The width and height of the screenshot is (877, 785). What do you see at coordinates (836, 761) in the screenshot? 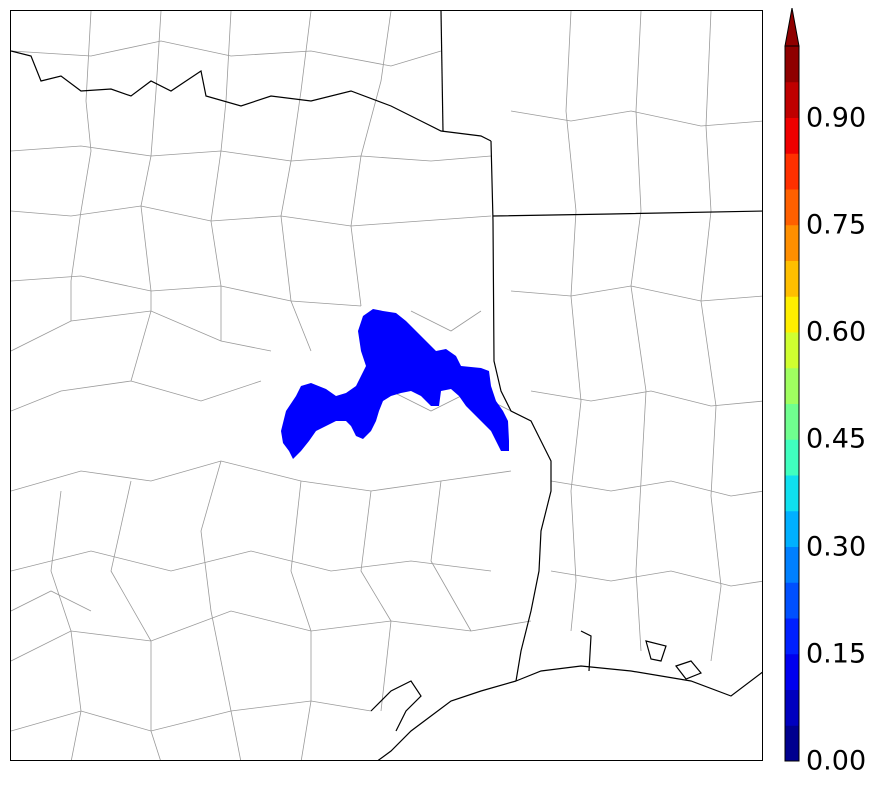
I see `colorbar-tick-label: 0.00` at bounding box center [836, 761].